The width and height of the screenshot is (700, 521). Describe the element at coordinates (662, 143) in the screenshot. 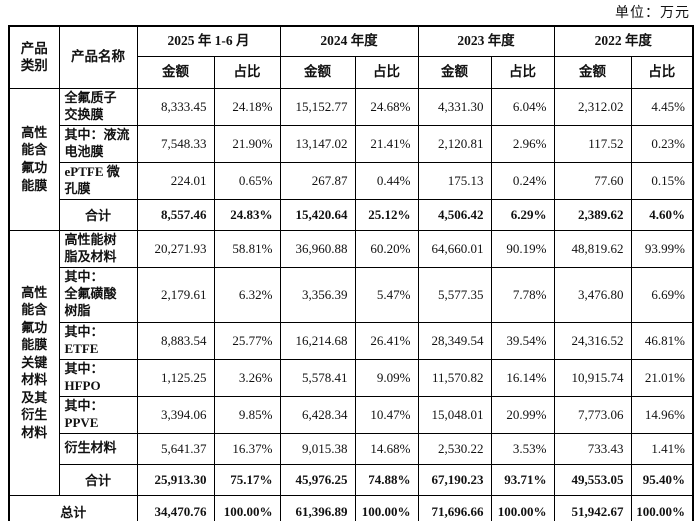

I see `ratio-cell: 0.23%` at that location.